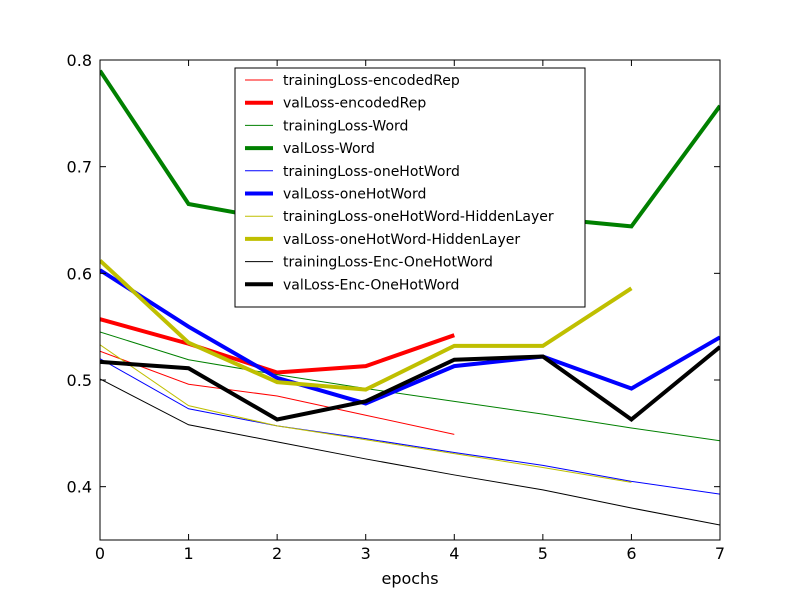  I want to click on x-tick-label: 6, so click(631, 553).